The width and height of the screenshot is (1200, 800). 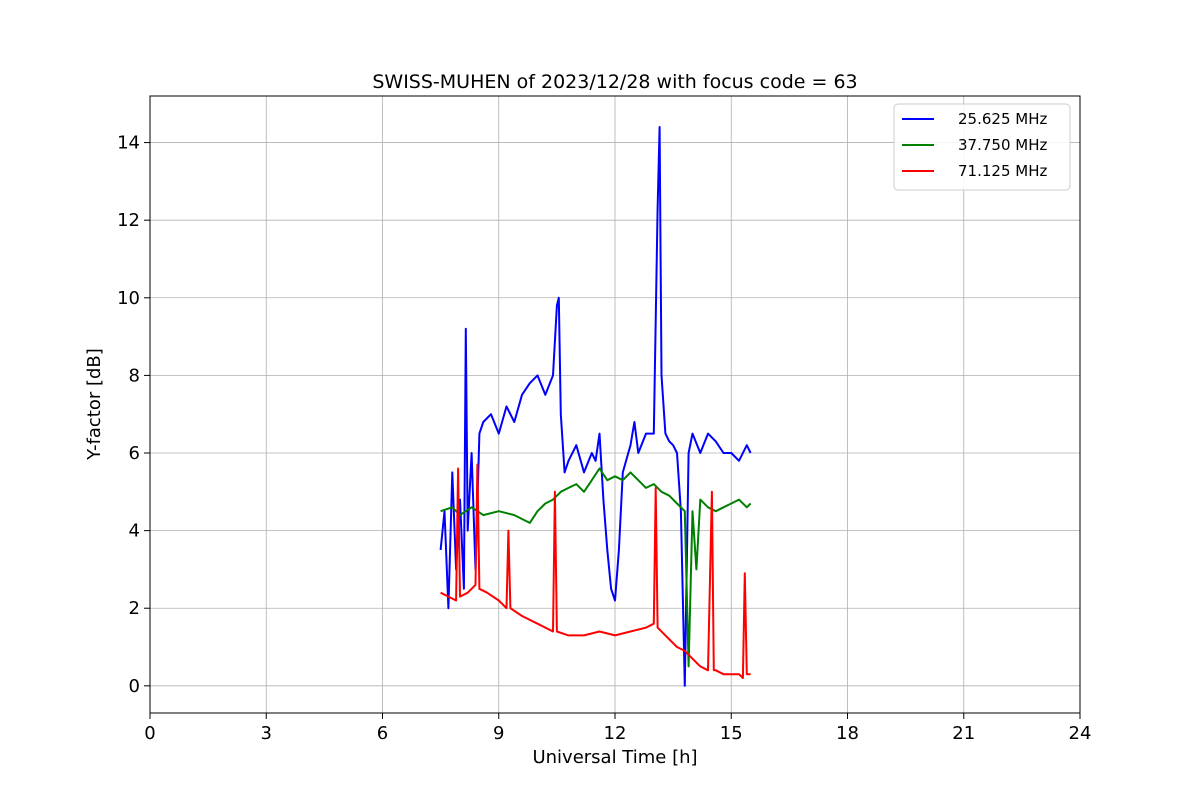 I want to click on legend: 25.625 MHz 37.750 MHz 71.125 MHz, so click(x=982, y=147).